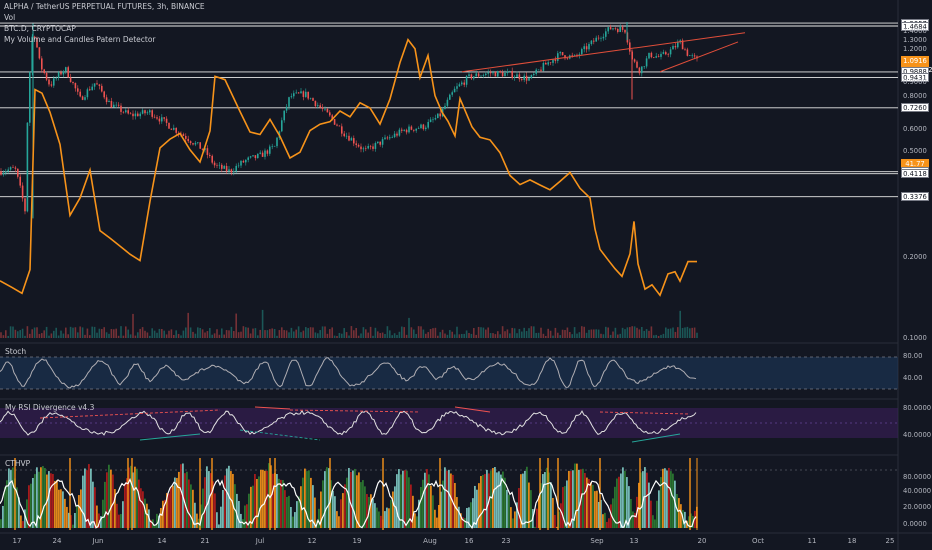  Describe the element at coordinates (890, 541) in the screenshot. I see `time-tick-label: 25` at that location.